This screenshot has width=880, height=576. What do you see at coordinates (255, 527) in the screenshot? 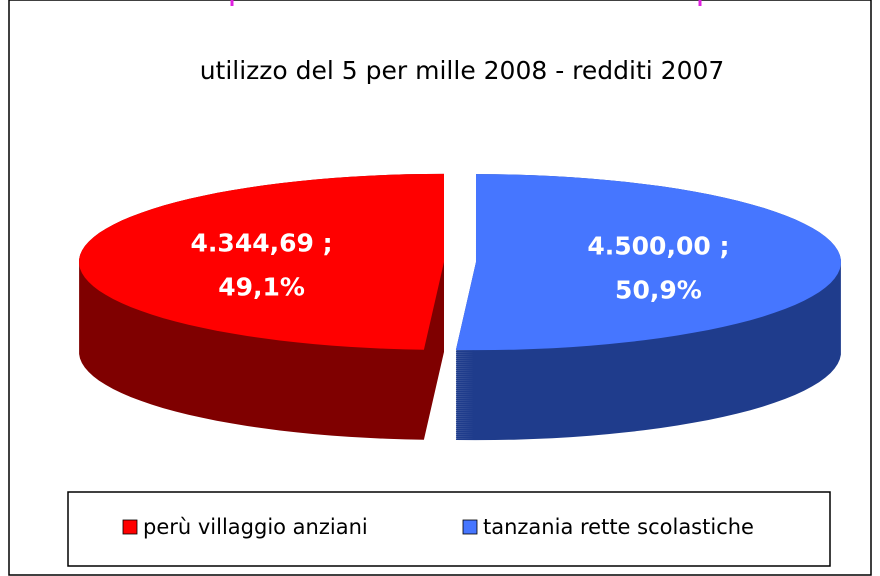
I see `legend-label: perù villaggio anziani` at bounding box center [255, 527].